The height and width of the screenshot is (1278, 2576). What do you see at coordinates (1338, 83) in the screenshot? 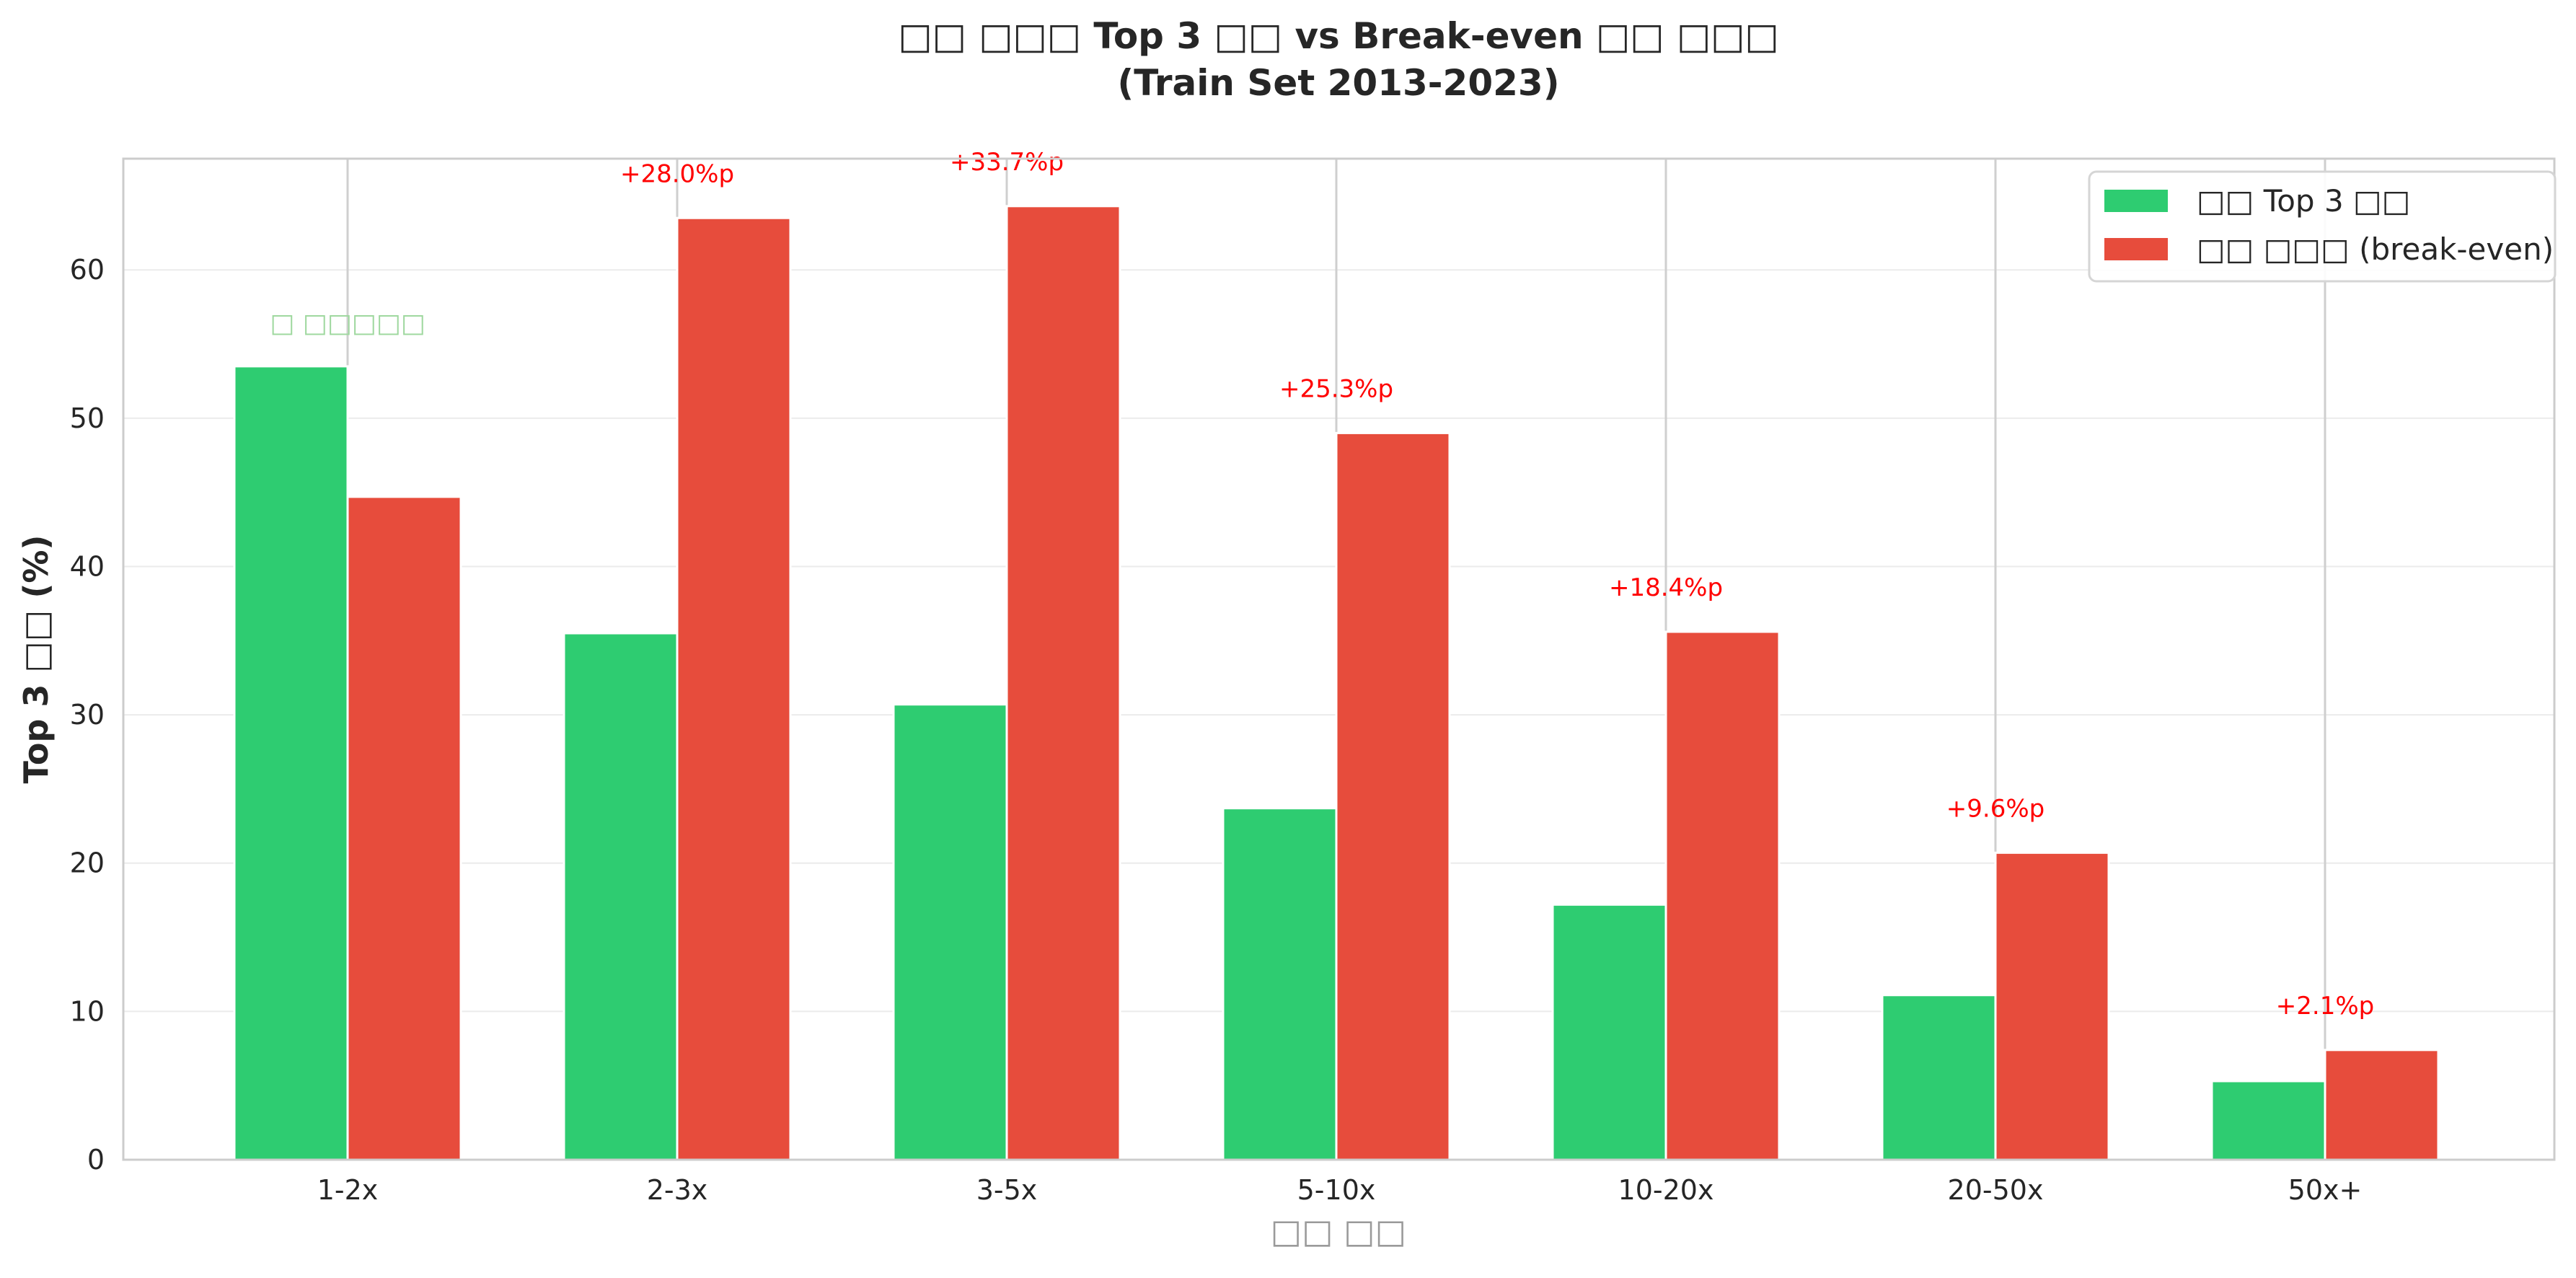
I see `chart-subtitle: (Train Set 2013-2023)` at bounding box center [1338, 83].